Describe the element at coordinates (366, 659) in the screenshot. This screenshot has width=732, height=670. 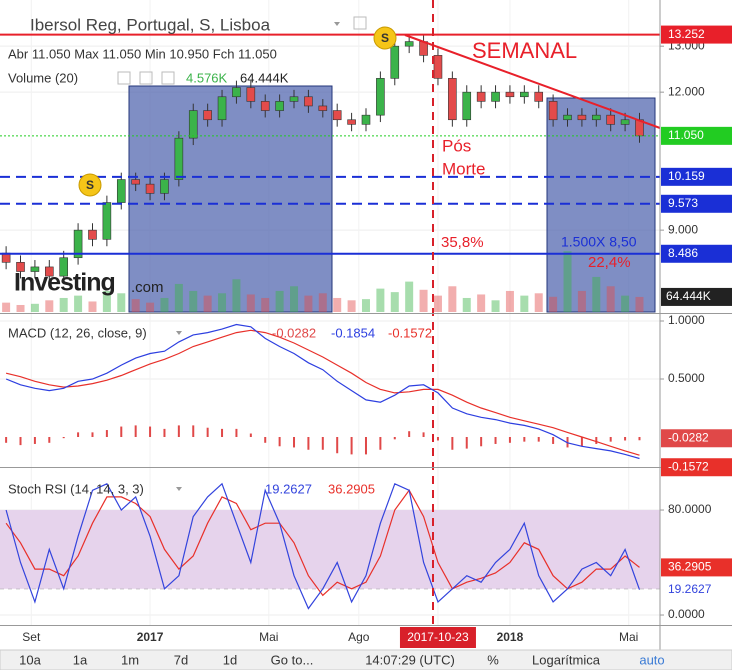
I see `toolbar` at that location.